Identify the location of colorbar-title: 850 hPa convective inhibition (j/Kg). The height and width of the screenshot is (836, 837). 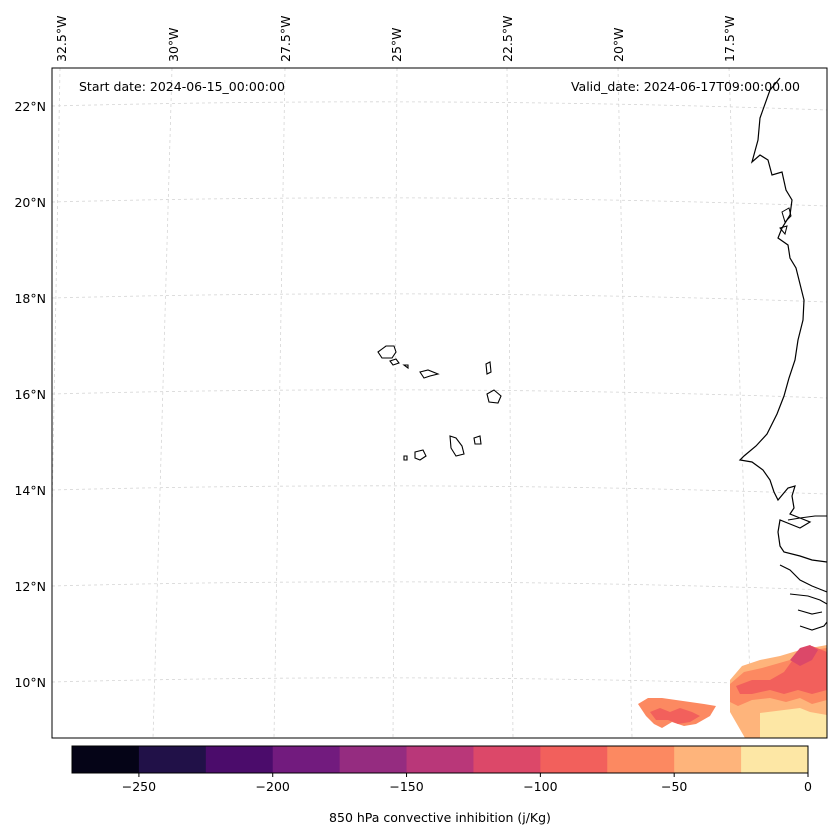
(440, 817).